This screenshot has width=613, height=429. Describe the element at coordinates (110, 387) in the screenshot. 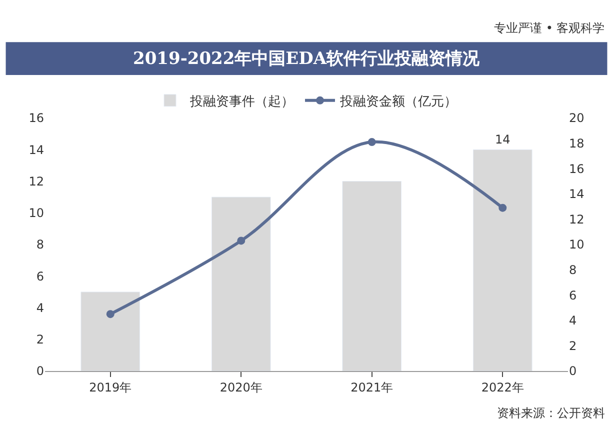

I see `x-tick-label: 2019年` at that location.